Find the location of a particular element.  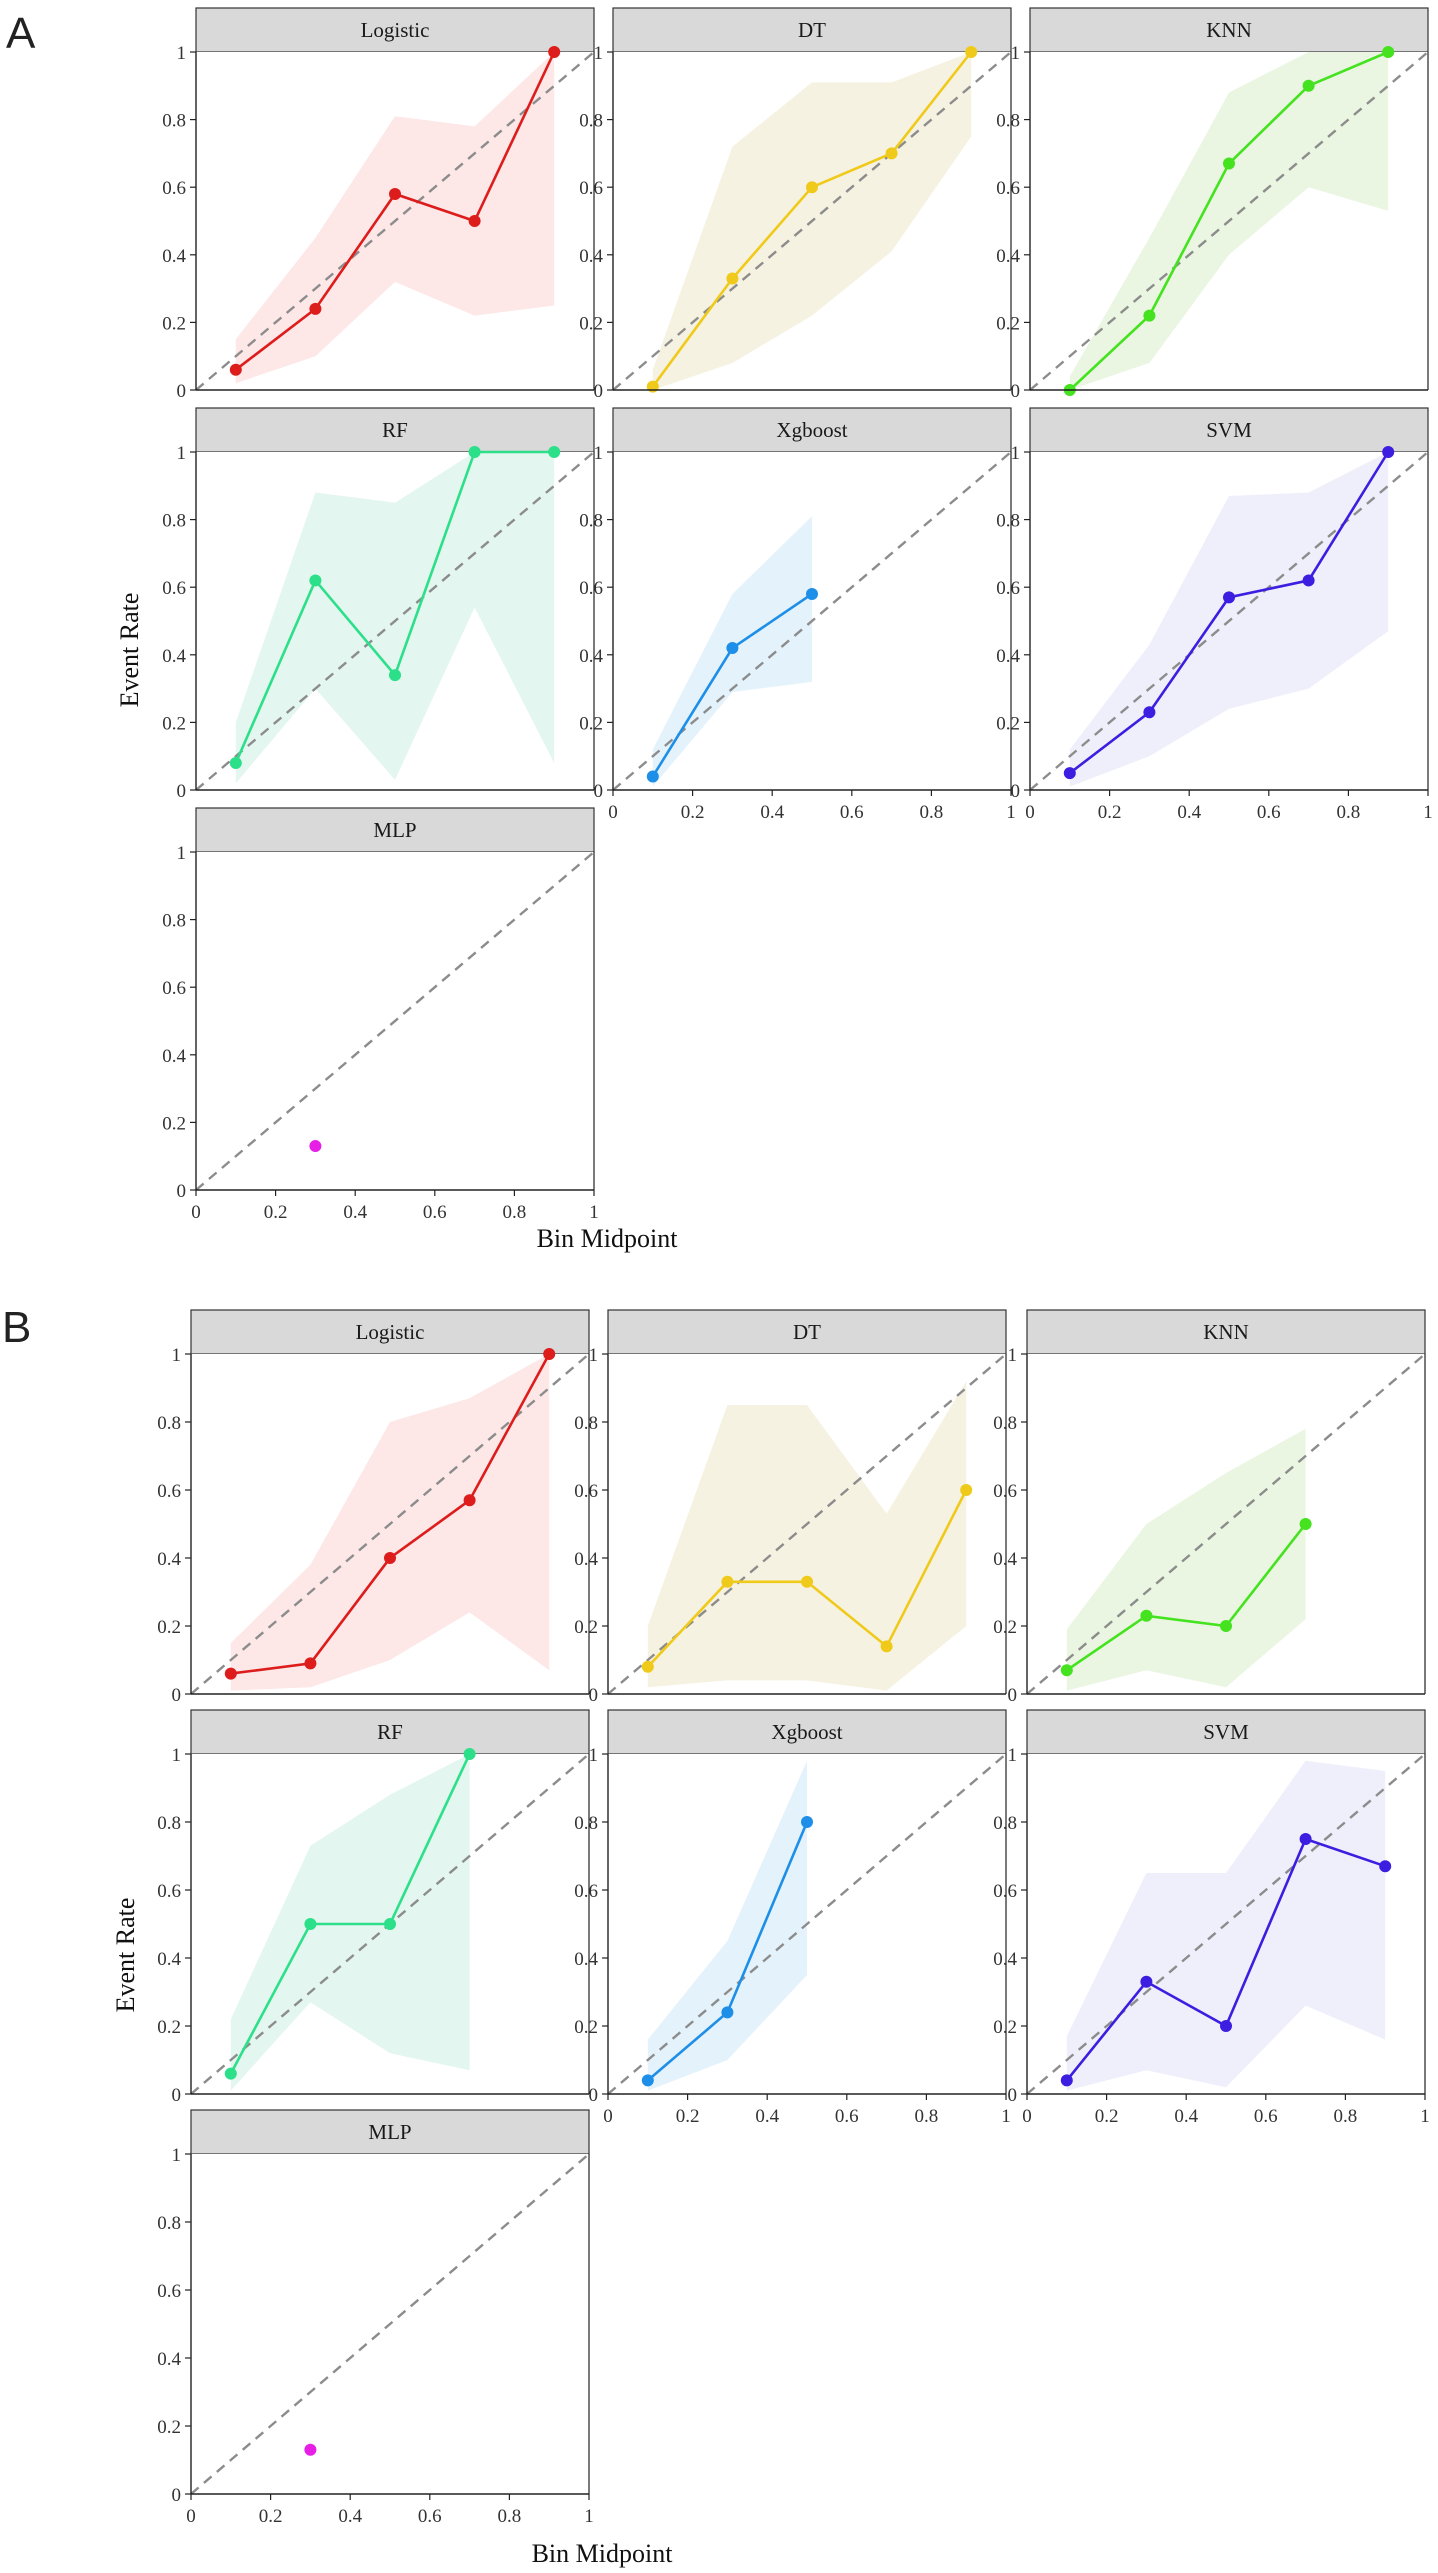

facet-xgboost: Xgboost 0 0.2 0.4 0.6 0.8 1 0 0.2 0.4 0.6 0.8 1 is located at coordinates (797, 615).